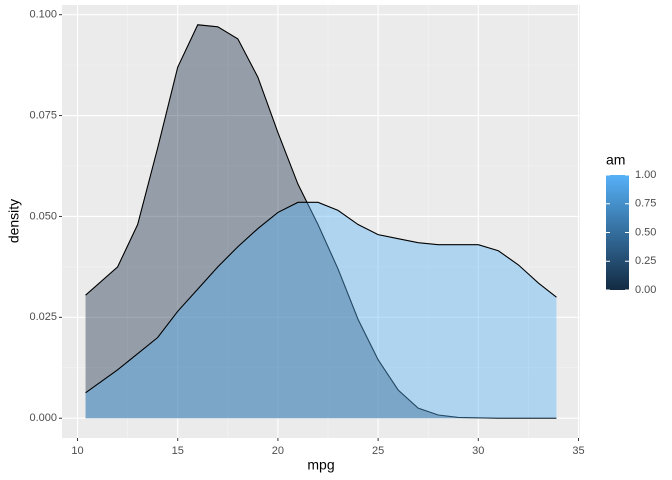 Image resolution: width=672 pixels, height=480 pixels. Describe the element at coordinates (43, 216) in the screenshot. I see `y-tick-label: 0.050` at that location.